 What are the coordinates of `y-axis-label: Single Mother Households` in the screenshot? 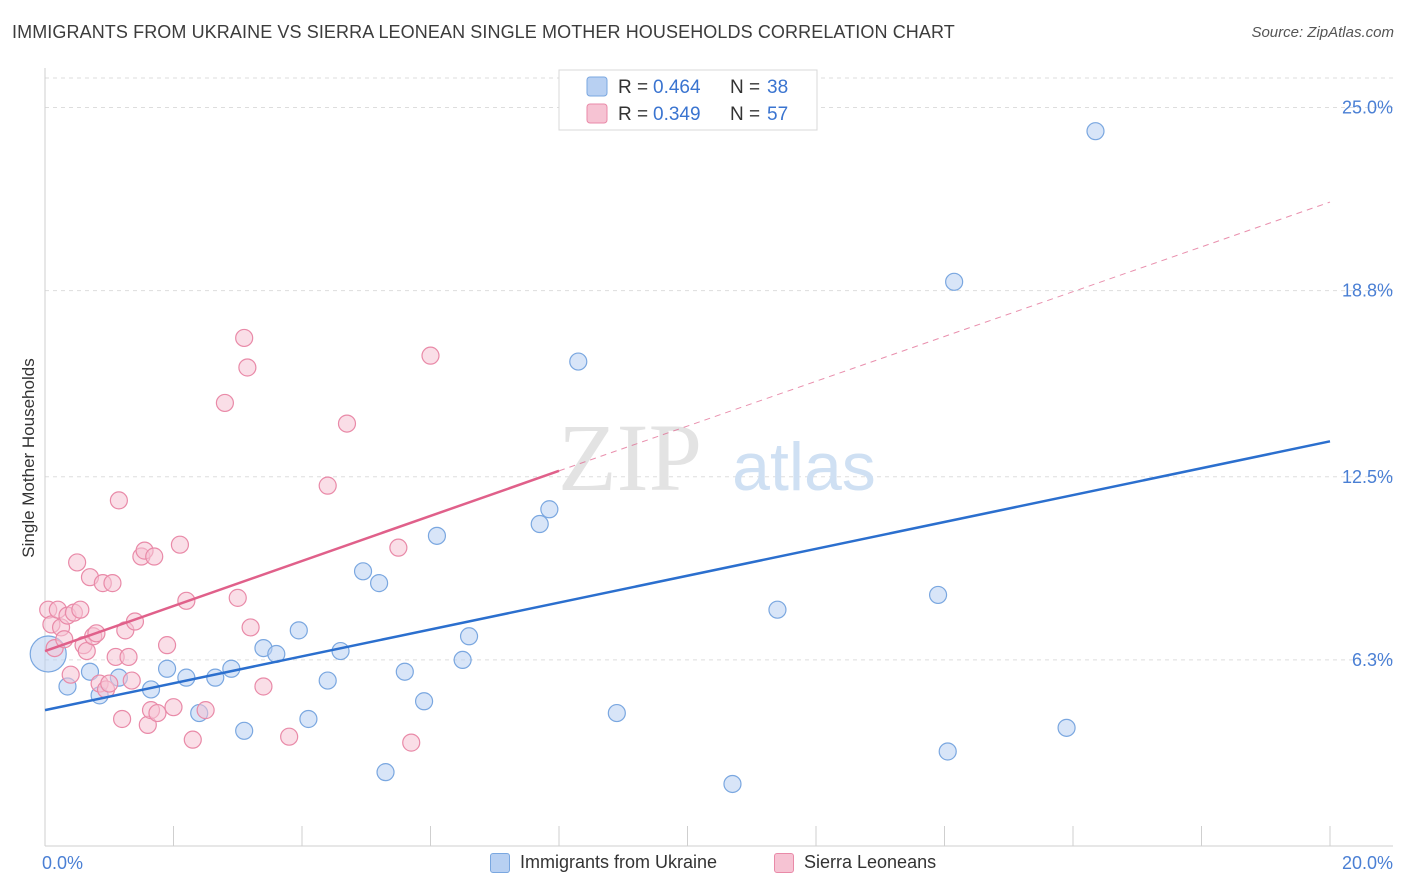 It's located at (28, 457).